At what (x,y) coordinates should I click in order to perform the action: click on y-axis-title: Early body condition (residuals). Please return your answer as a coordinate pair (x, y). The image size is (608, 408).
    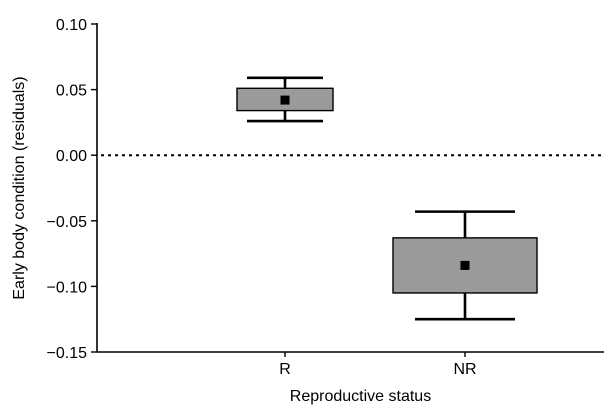
    Looking at the image, I should click on (19, 187).